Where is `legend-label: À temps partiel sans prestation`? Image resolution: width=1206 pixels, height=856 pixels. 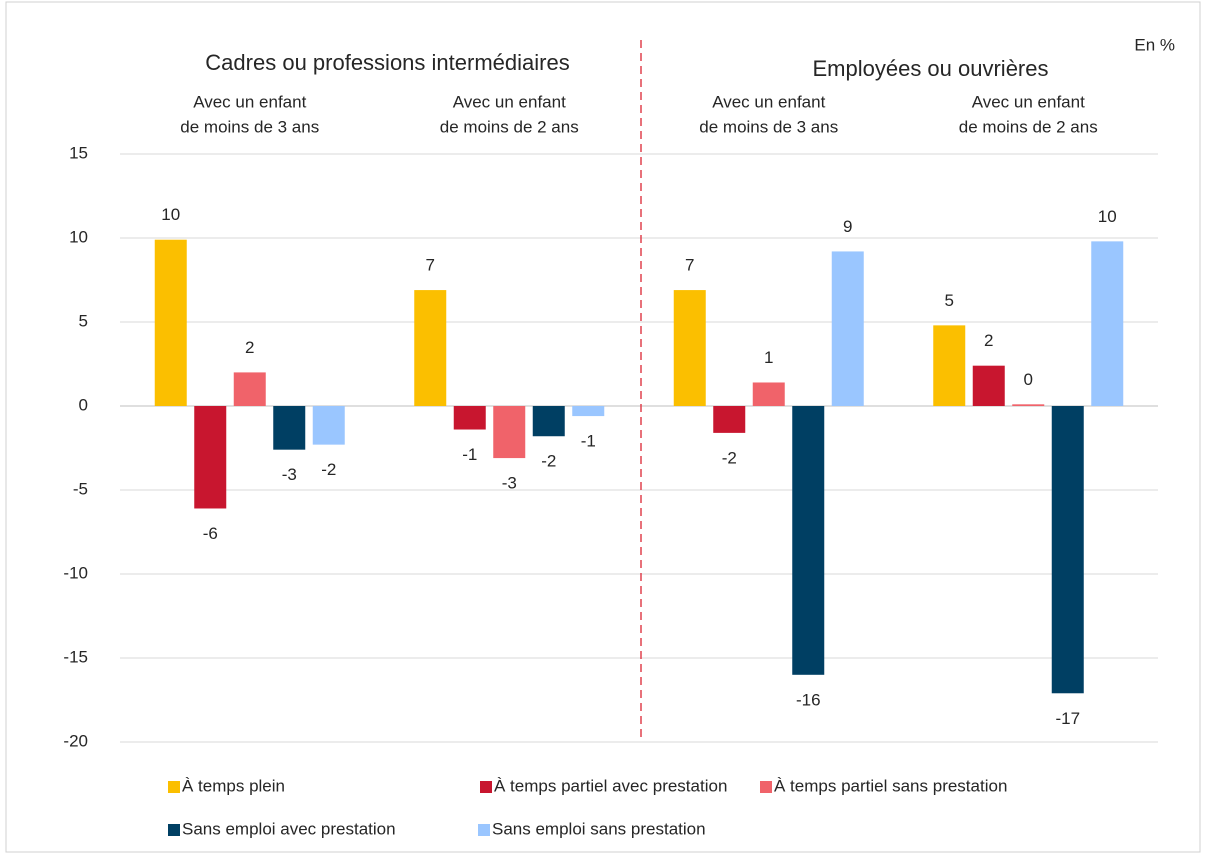
legend-label: À temps partiel sans prestation is located at coordinates (890, 785).